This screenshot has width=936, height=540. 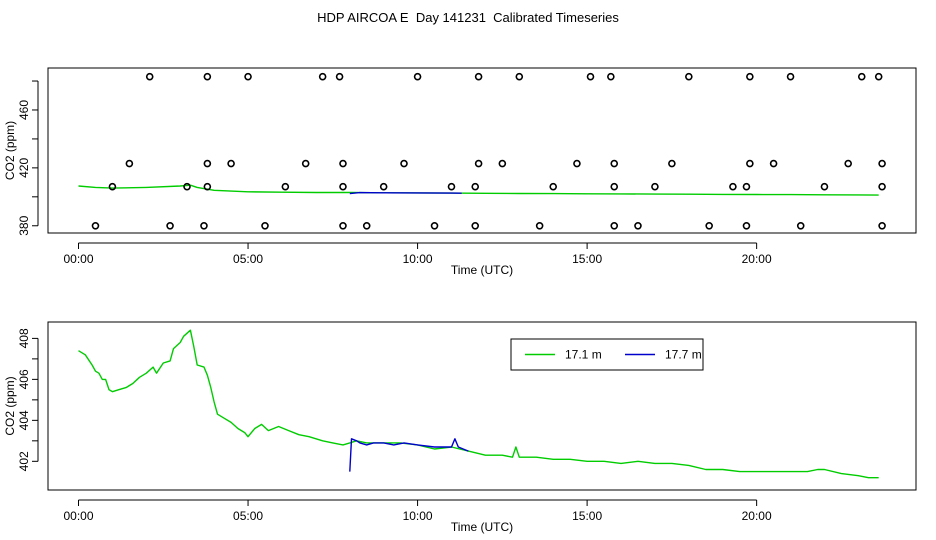 What do you see at coordinates (24, 168) in the screenshot?
I see `y-tick-label: 420` at bounding box center [24, 168].